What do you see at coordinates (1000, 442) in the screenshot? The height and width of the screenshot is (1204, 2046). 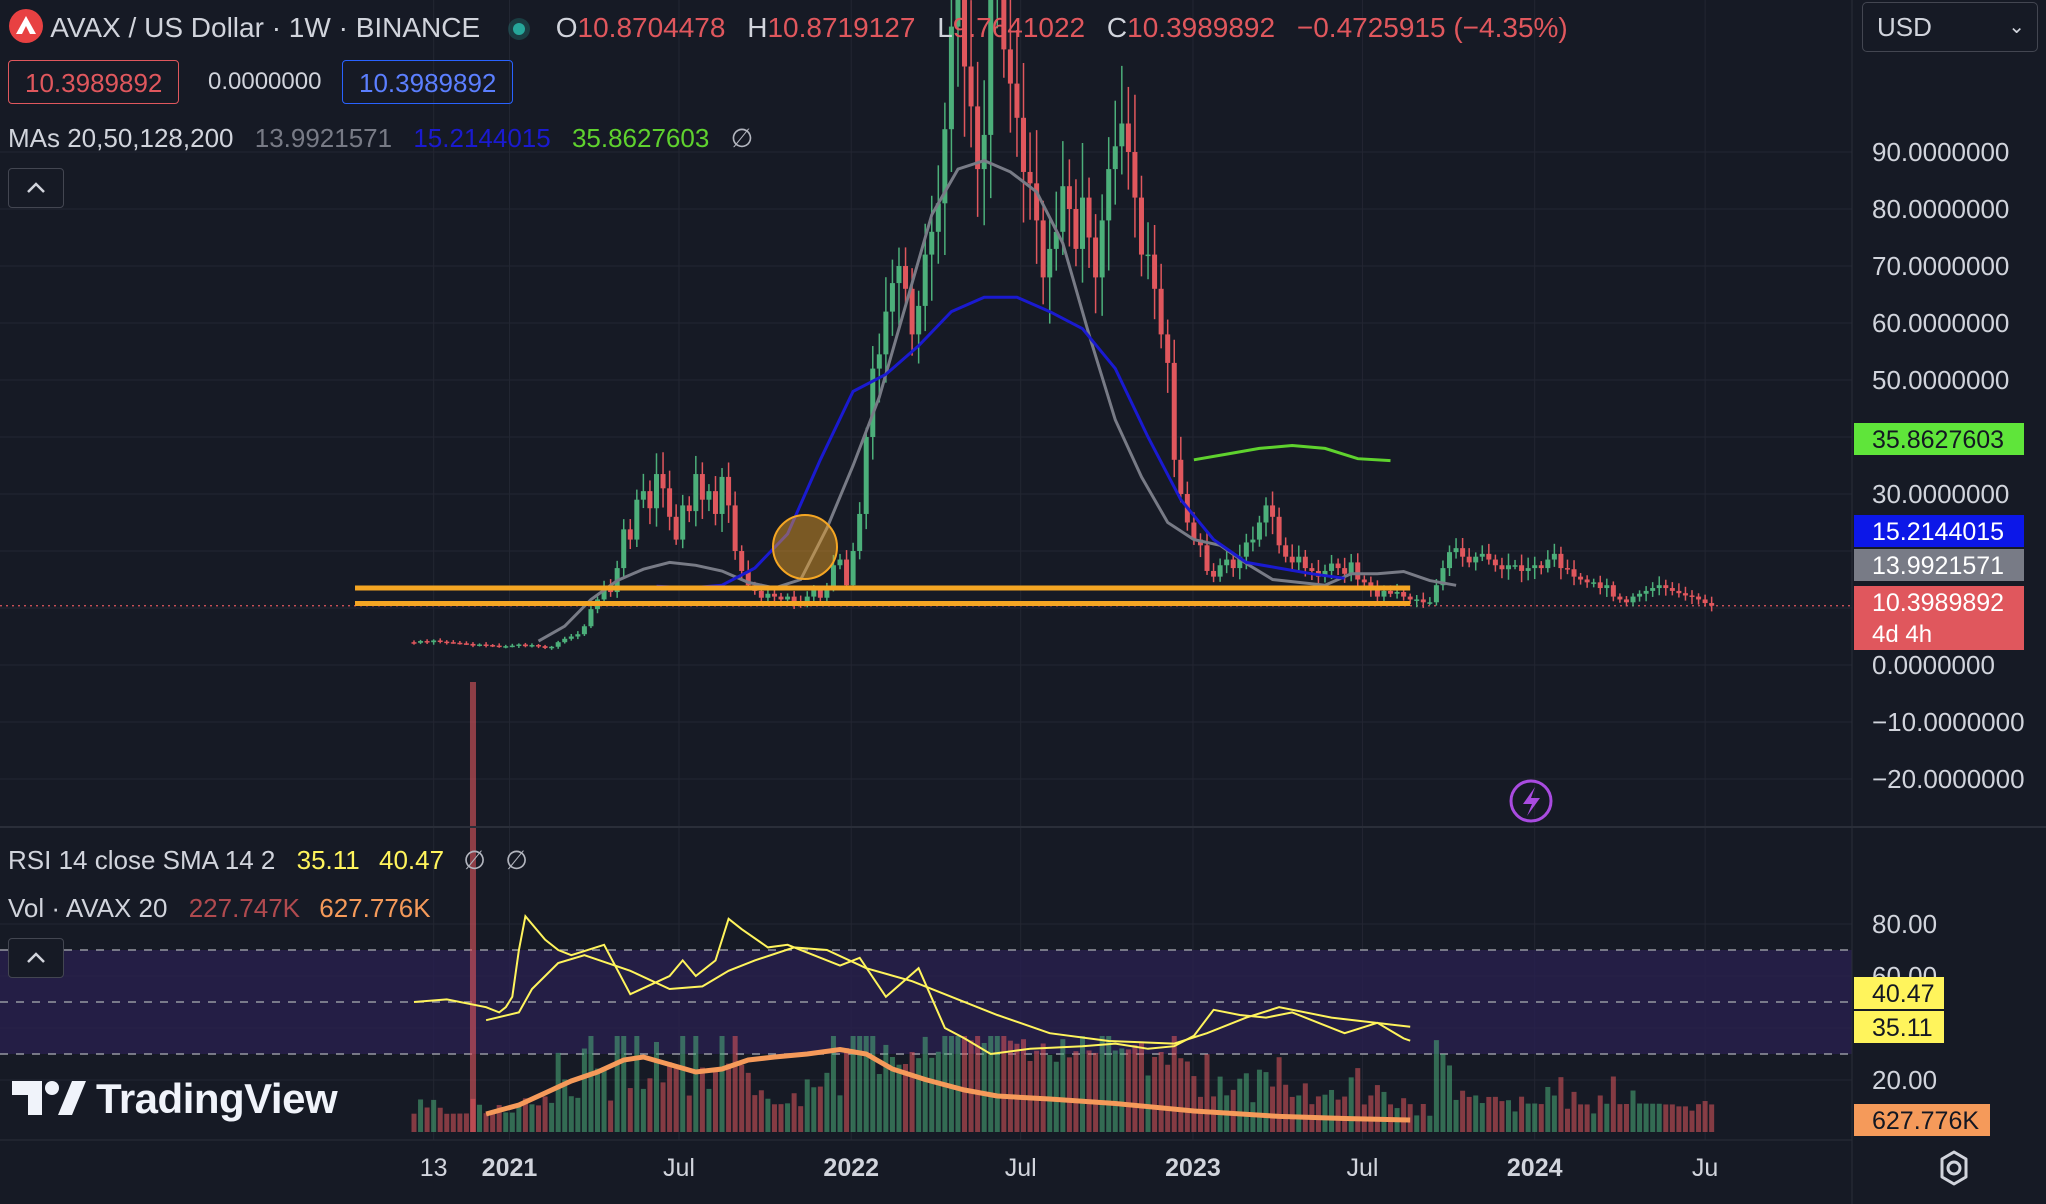 I see `ma50-line` at bounding box center [1000, 442].